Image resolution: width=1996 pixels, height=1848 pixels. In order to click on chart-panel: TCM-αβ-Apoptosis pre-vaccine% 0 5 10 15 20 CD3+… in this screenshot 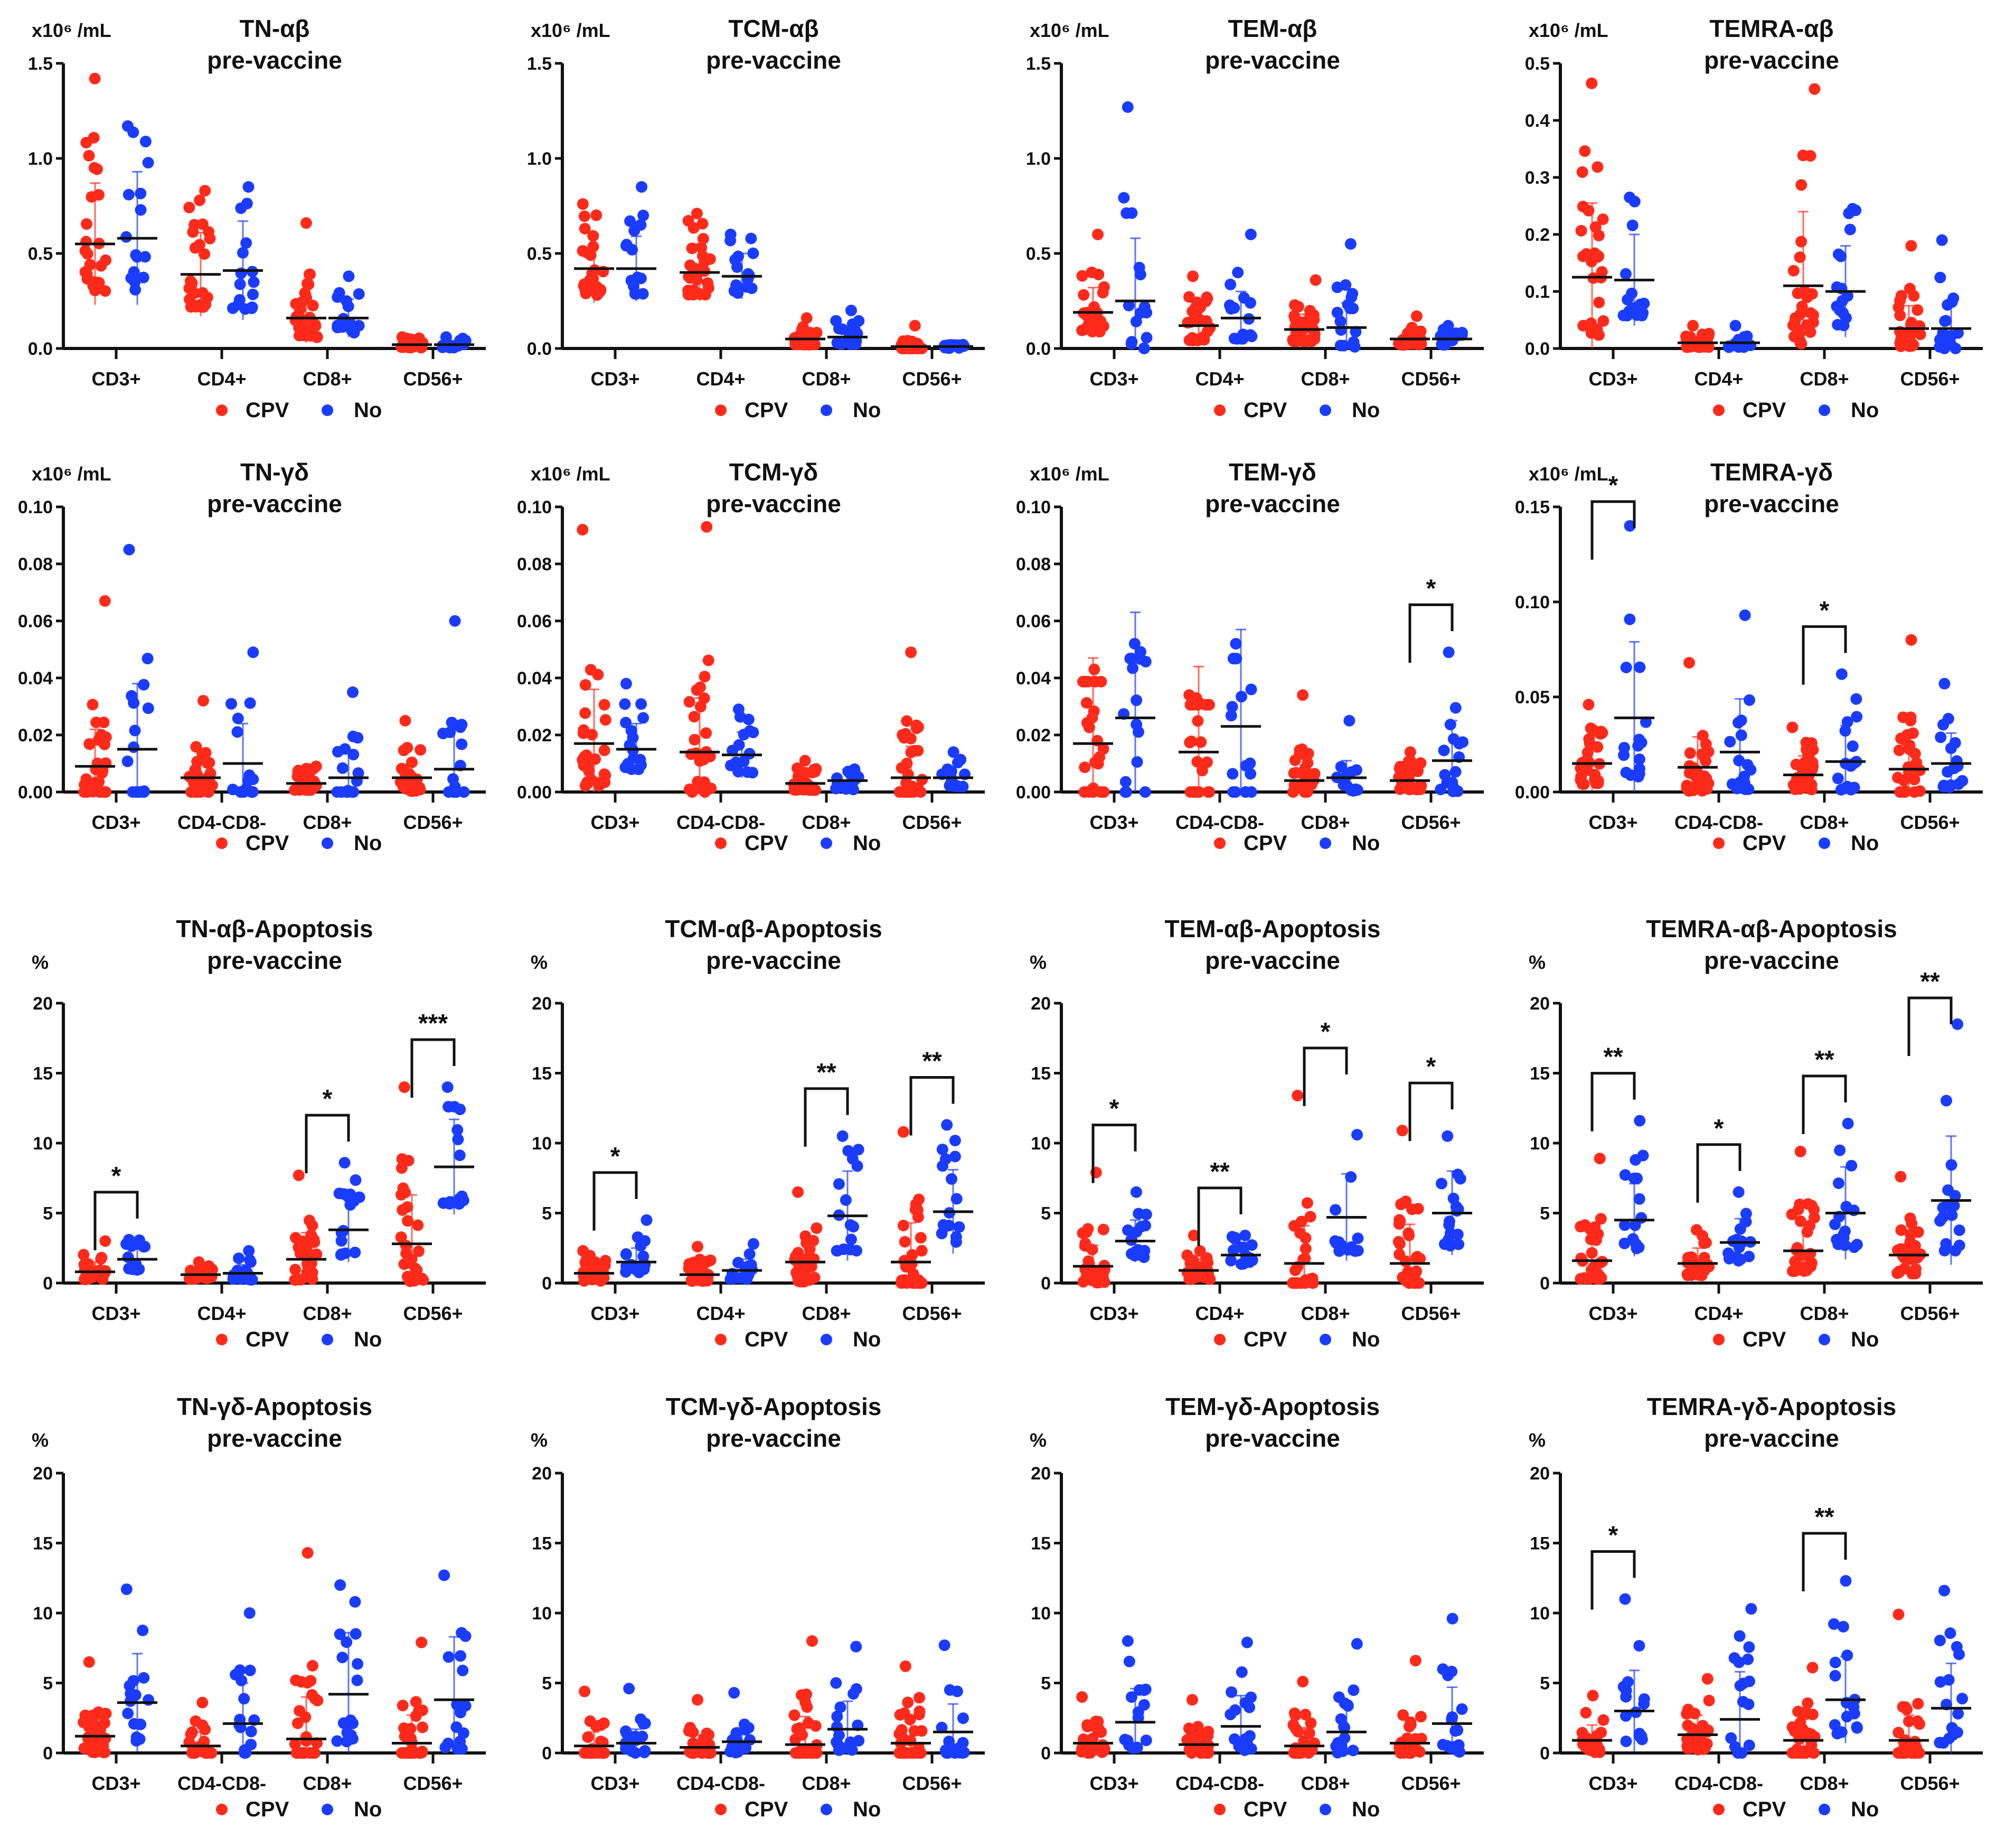, I will do `click(749, 1136)`.